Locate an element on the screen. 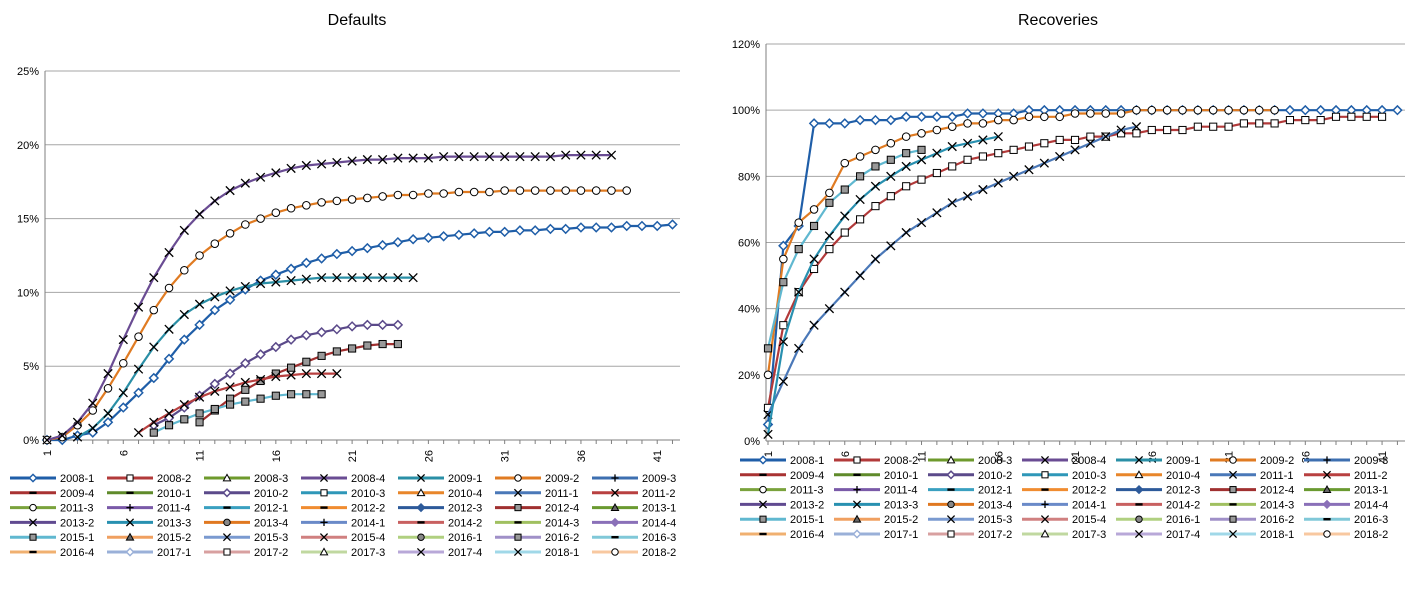 The width and height of the screenshot is (1412, 592). recoveries-legend-label: 2016-4 is located at coordinates (807, 535).